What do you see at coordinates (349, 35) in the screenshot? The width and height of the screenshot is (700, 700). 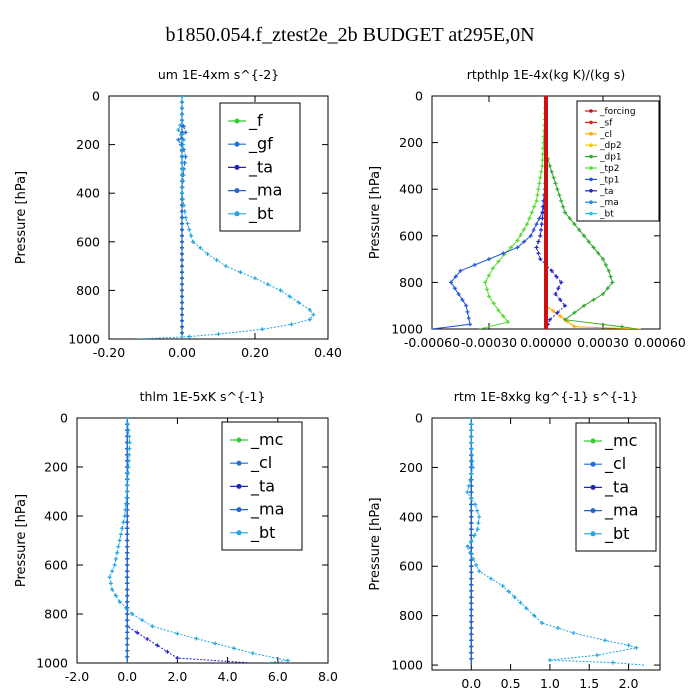 I see `figure-title: b1850.054.f_ztest2e_2b BUDGET at295E,0N` at bounding box center [349, 35].